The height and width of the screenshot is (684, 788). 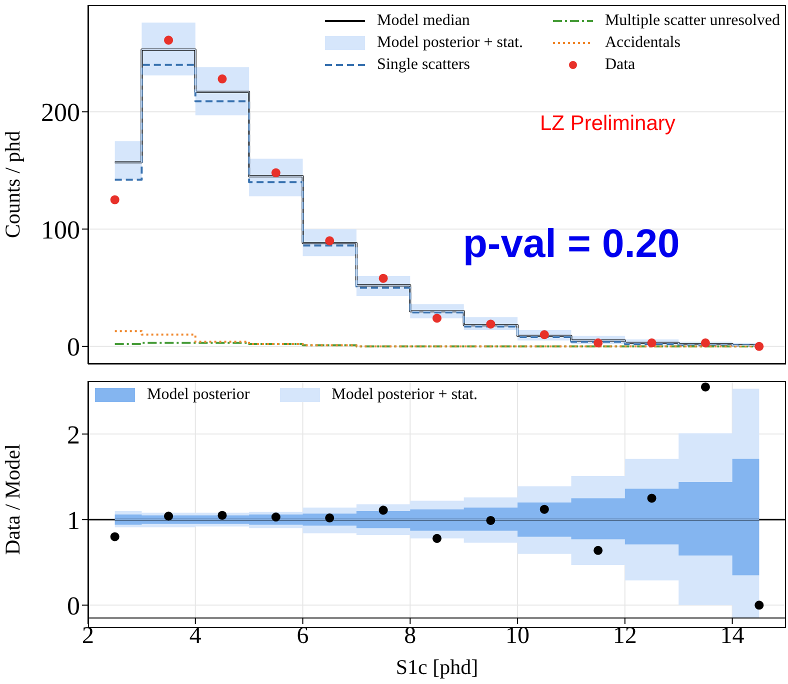 What do you see at coordinates (73, 520) in the screenshot?
I see `y-tick-label: 1` at bounding box center [73, 520].